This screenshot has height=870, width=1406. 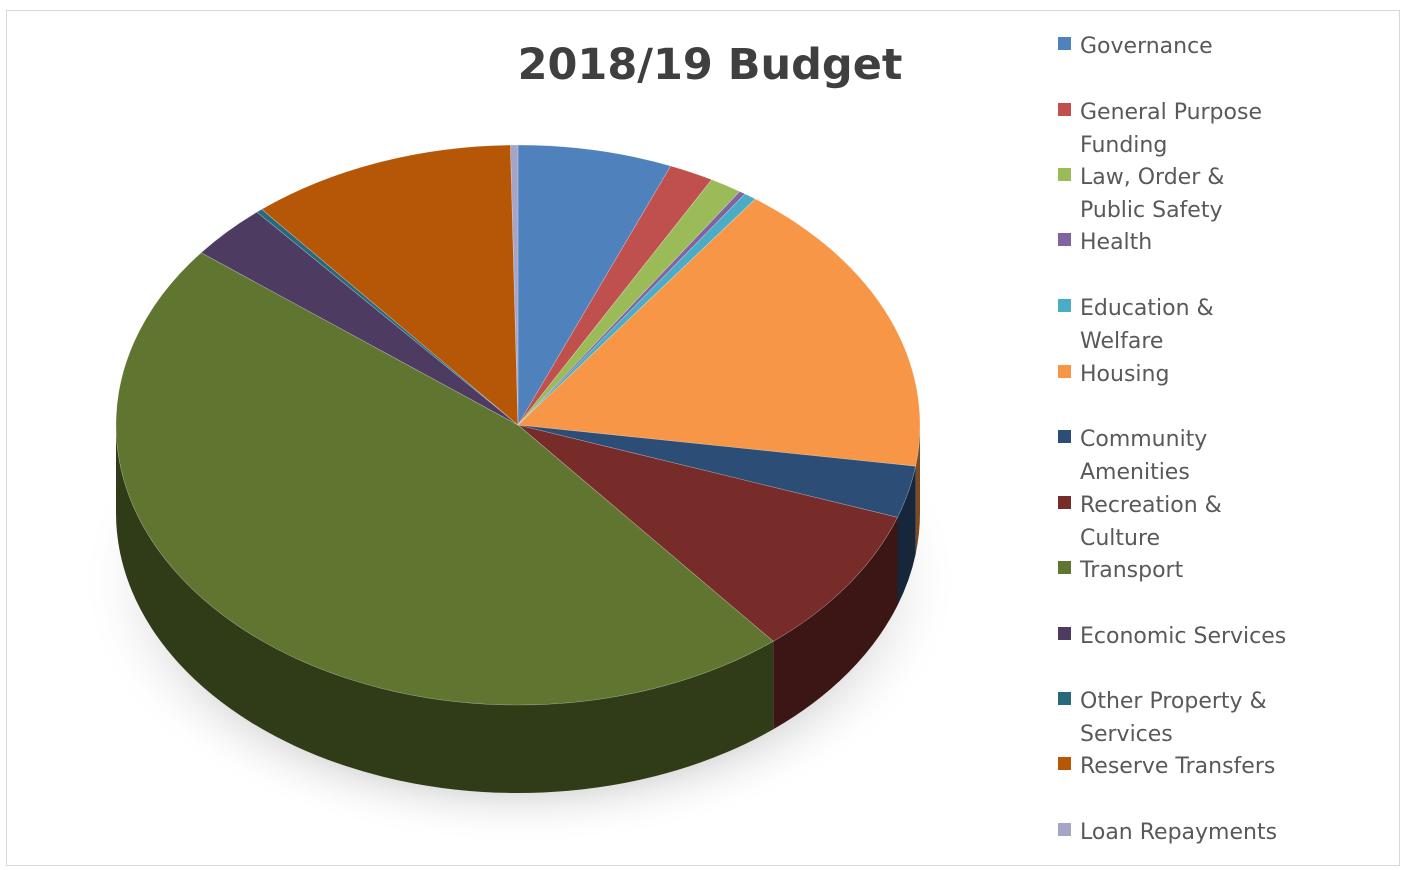 I want to click on legend-item-loan-repayments: Loan Repayments, so click(x=1174, y=832).